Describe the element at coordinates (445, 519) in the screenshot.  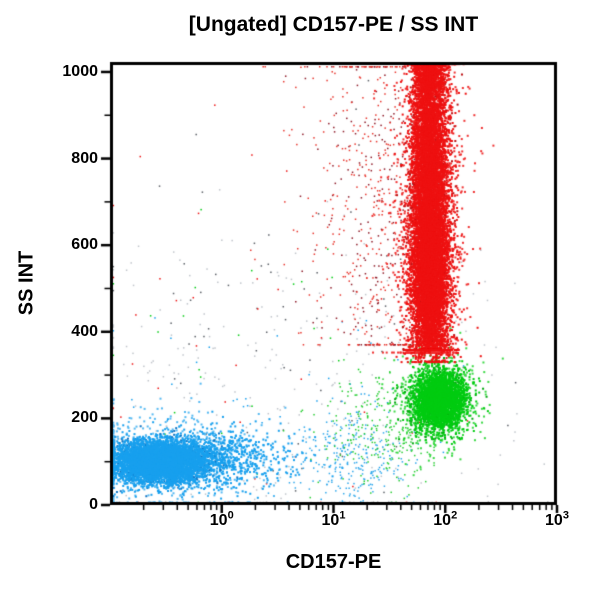
I see `x-tick-label: 10²` at that location.